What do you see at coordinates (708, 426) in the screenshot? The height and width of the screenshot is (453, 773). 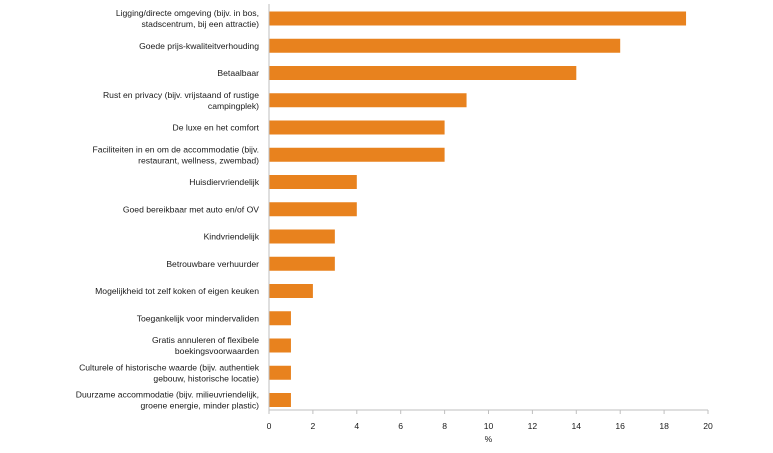 I see `x-tick-label: 20` at bounding box center [708, 426].